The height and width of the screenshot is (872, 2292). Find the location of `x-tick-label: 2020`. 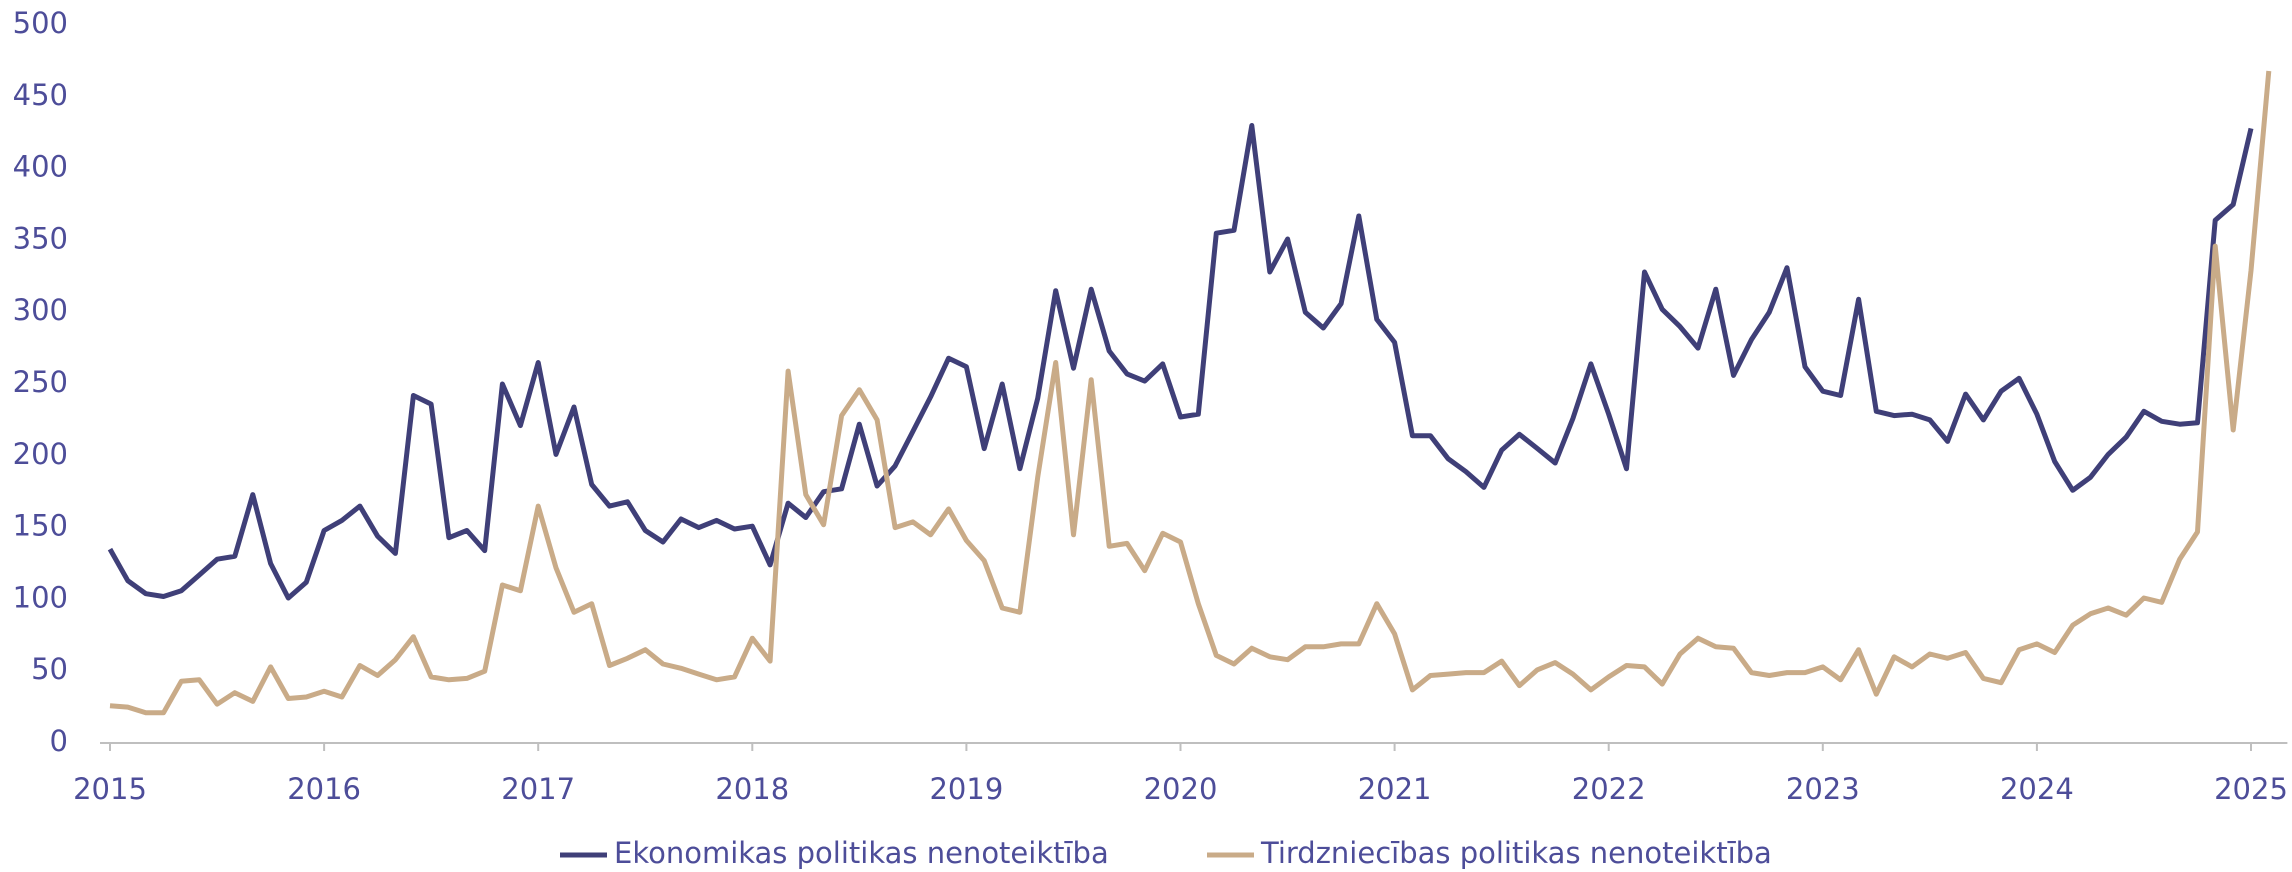

x-tick-label: 2020 is located at coordinates (1181, 789).